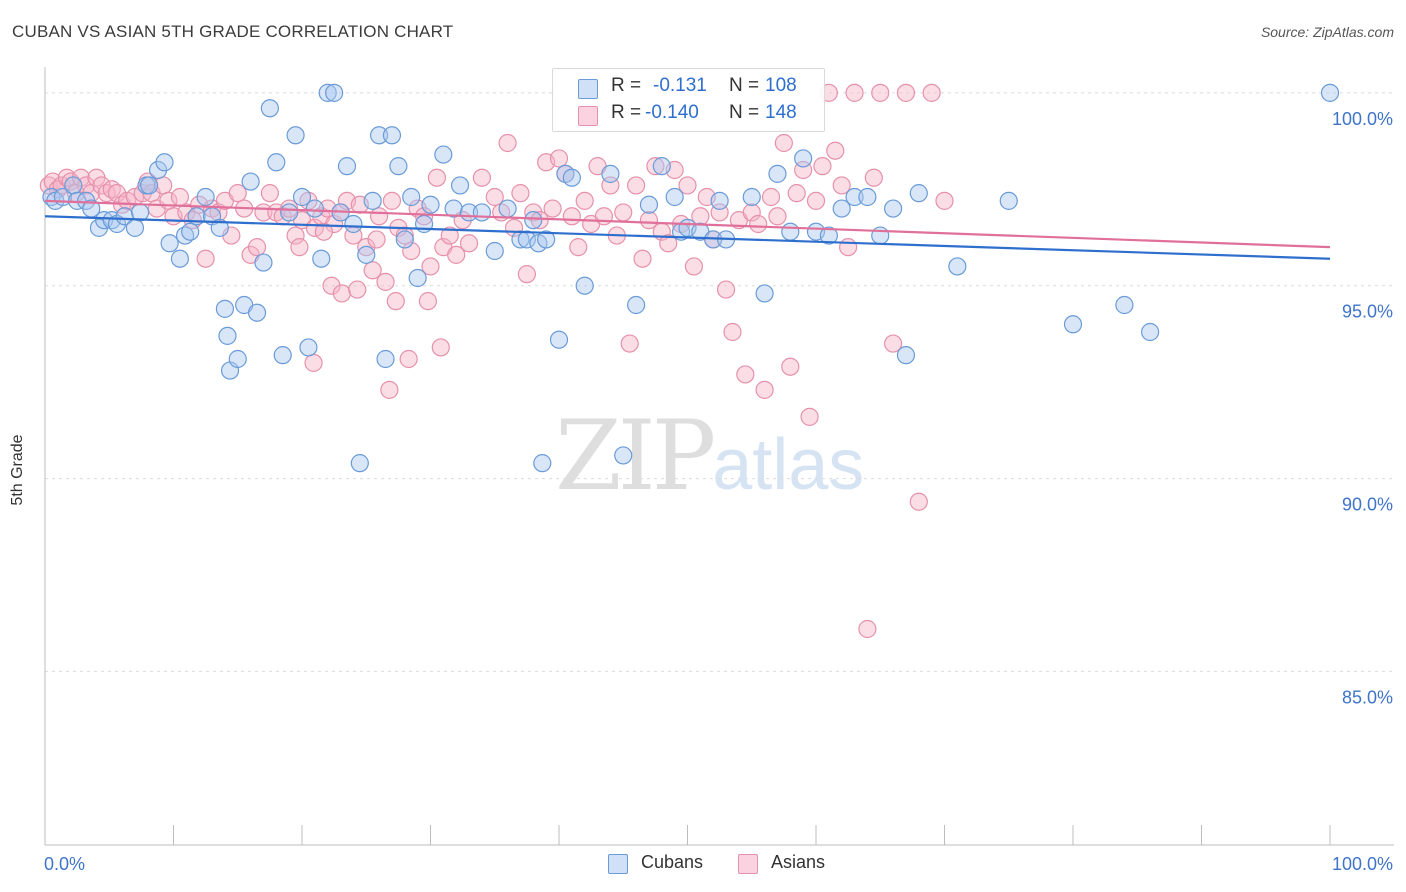  I want to click on asians-swatch, so click(588, 116).